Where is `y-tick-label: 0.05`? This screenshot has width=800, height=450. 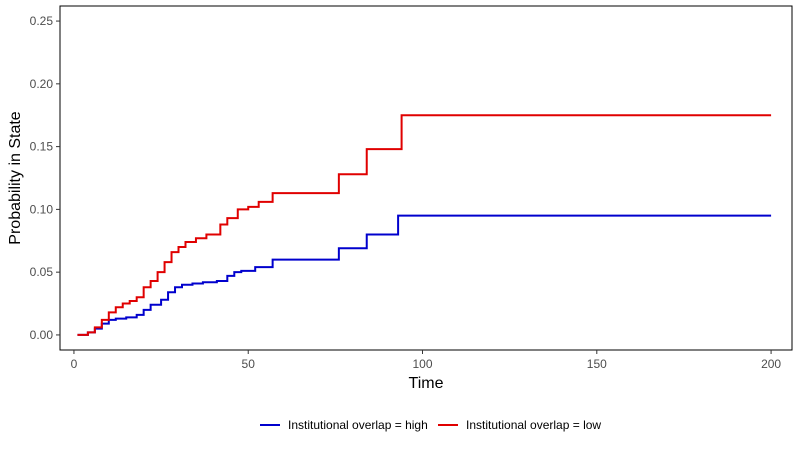 y-tick-label: 0.05 is located at coordinates (42, 272).